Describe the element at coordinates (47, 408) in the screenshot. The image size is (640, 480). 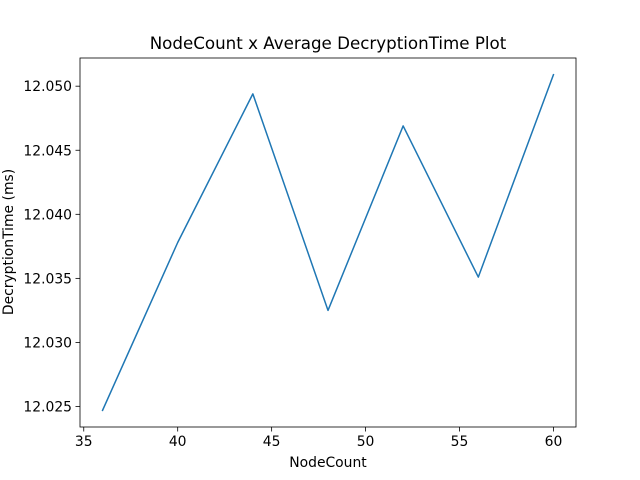
I see `y-tick-label: 12.025` at that location.